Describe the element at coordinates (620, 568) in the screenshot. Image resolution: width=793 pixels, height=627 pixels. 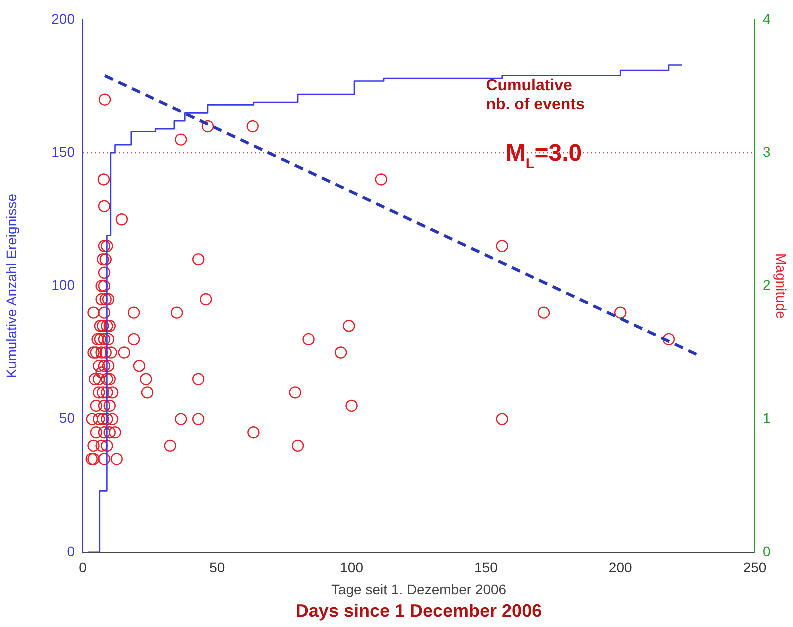
I see `x-tick-label: 200` at that location.